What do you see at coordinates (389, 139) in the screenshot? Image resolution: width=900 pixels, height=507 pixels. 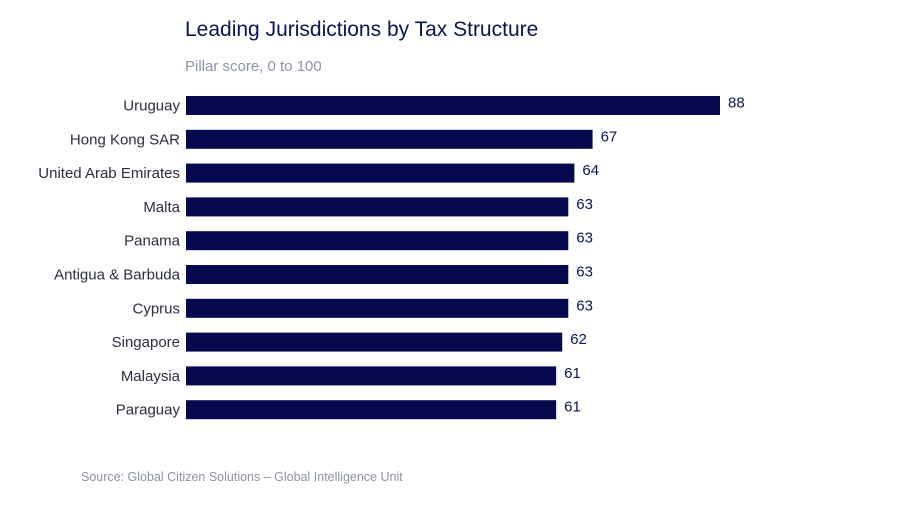 I see `bar-hong-kong-sar` at bounding box center [389, 139].